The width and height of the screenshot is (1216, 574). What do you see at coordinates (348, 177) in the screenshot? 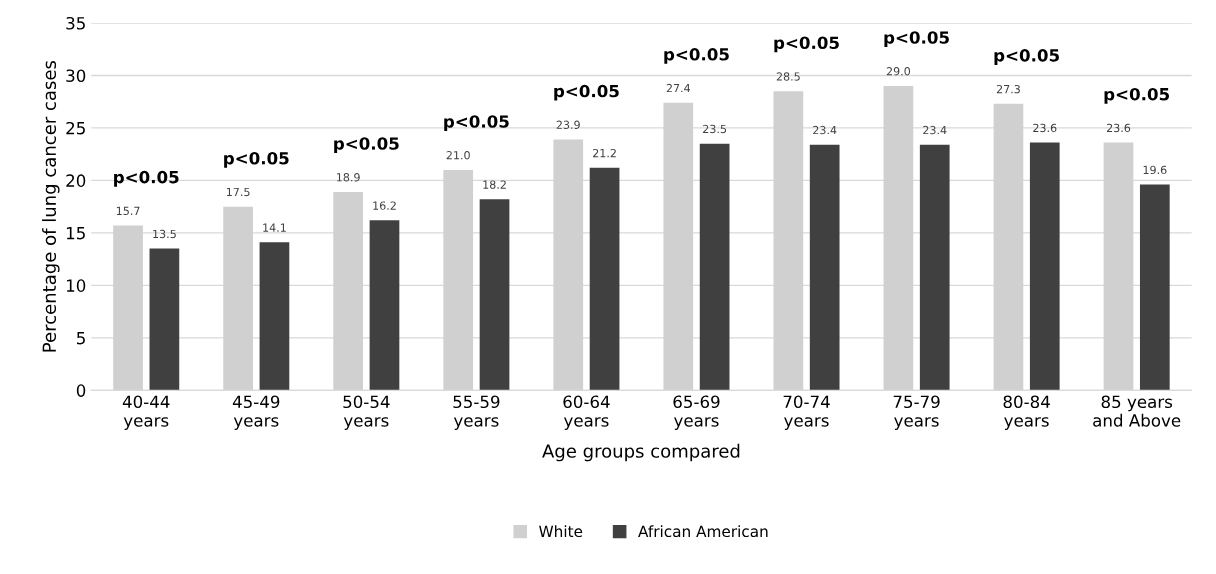
I see `data-label: 18.9` at bounding box center [348, 177].